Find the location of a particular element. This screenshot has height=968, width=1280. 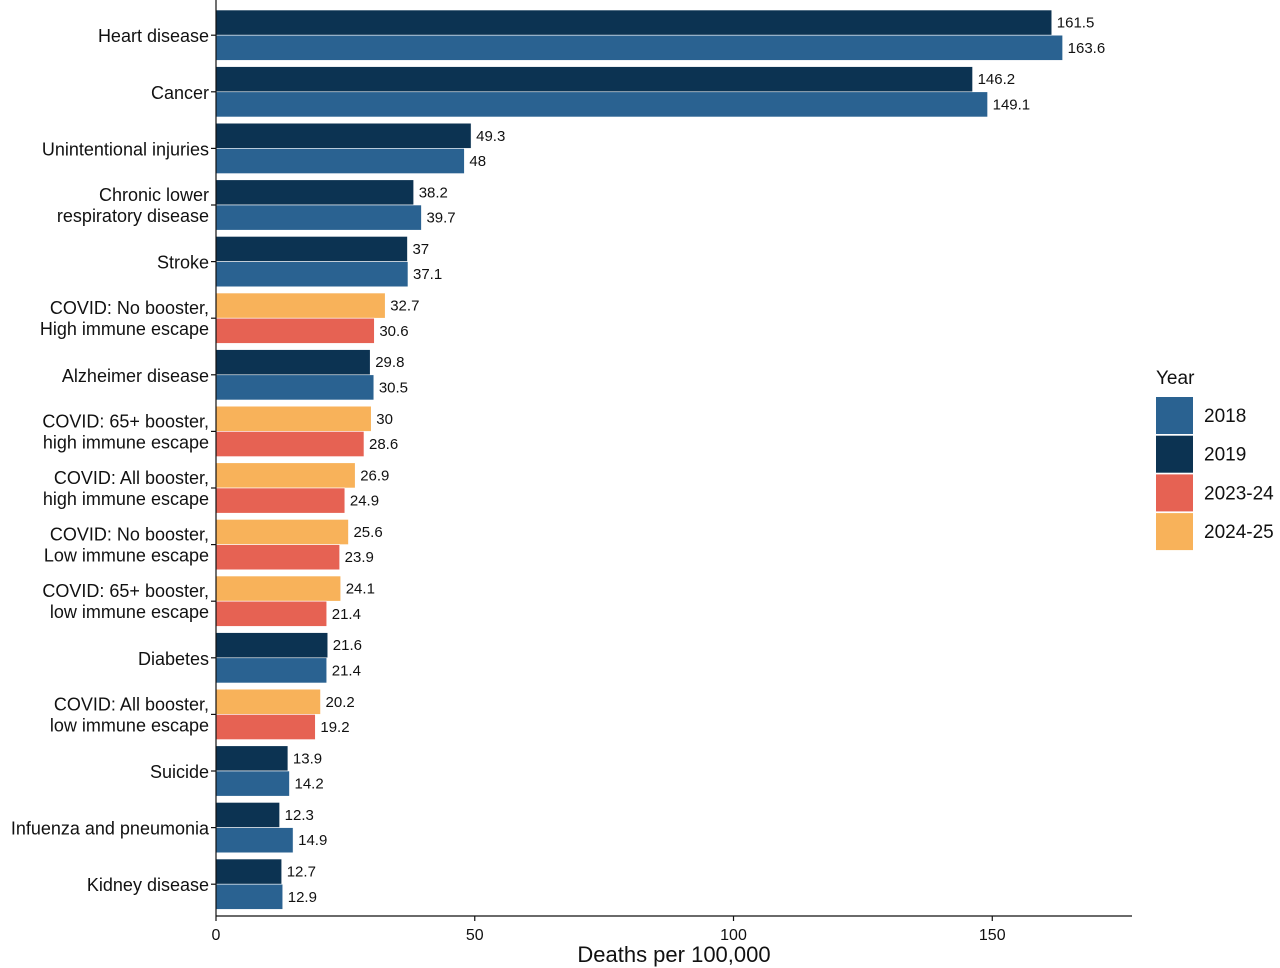

data-label-covid-all-booster-low-immune-escape-2024-25: 20.2 is located at coordinates (340, 702).